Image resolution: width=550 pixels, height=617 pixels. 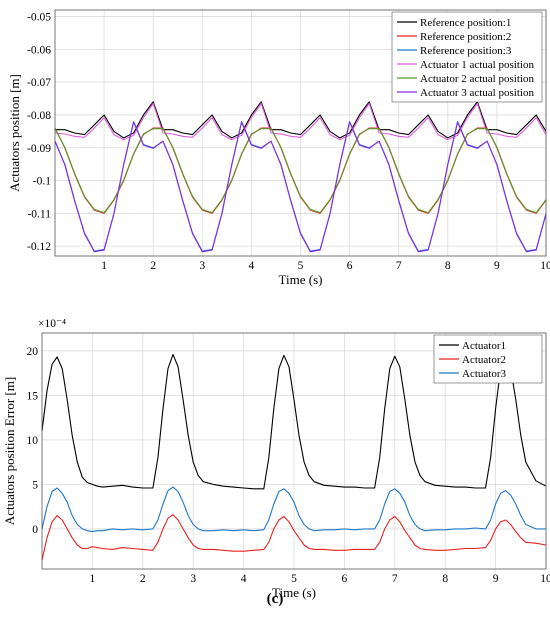 What do you see at coordinates (465, 37) in the screenshot?
I see `legend-label: Reference position:2` at bounding box center [465, 37].